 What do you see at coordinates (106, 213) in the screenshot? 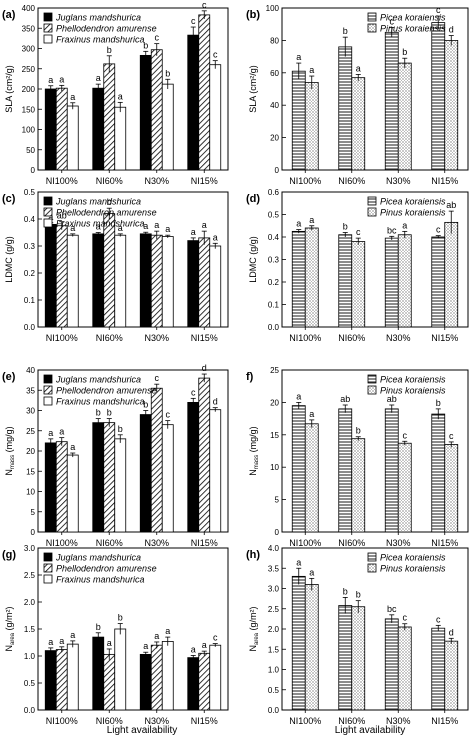
I see `legend-label: Phellodendron amurense` at bounding box center [106, 213].